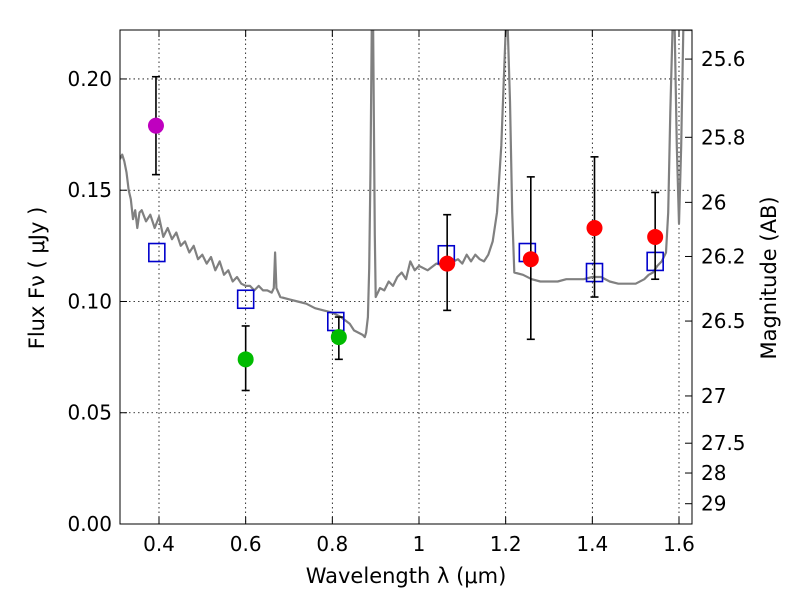 This screenshot has width=800, height=600. Describe the element at coordinates (723, 256) in the screenshot. I see `mag-tick-label: 26.2` at that location.